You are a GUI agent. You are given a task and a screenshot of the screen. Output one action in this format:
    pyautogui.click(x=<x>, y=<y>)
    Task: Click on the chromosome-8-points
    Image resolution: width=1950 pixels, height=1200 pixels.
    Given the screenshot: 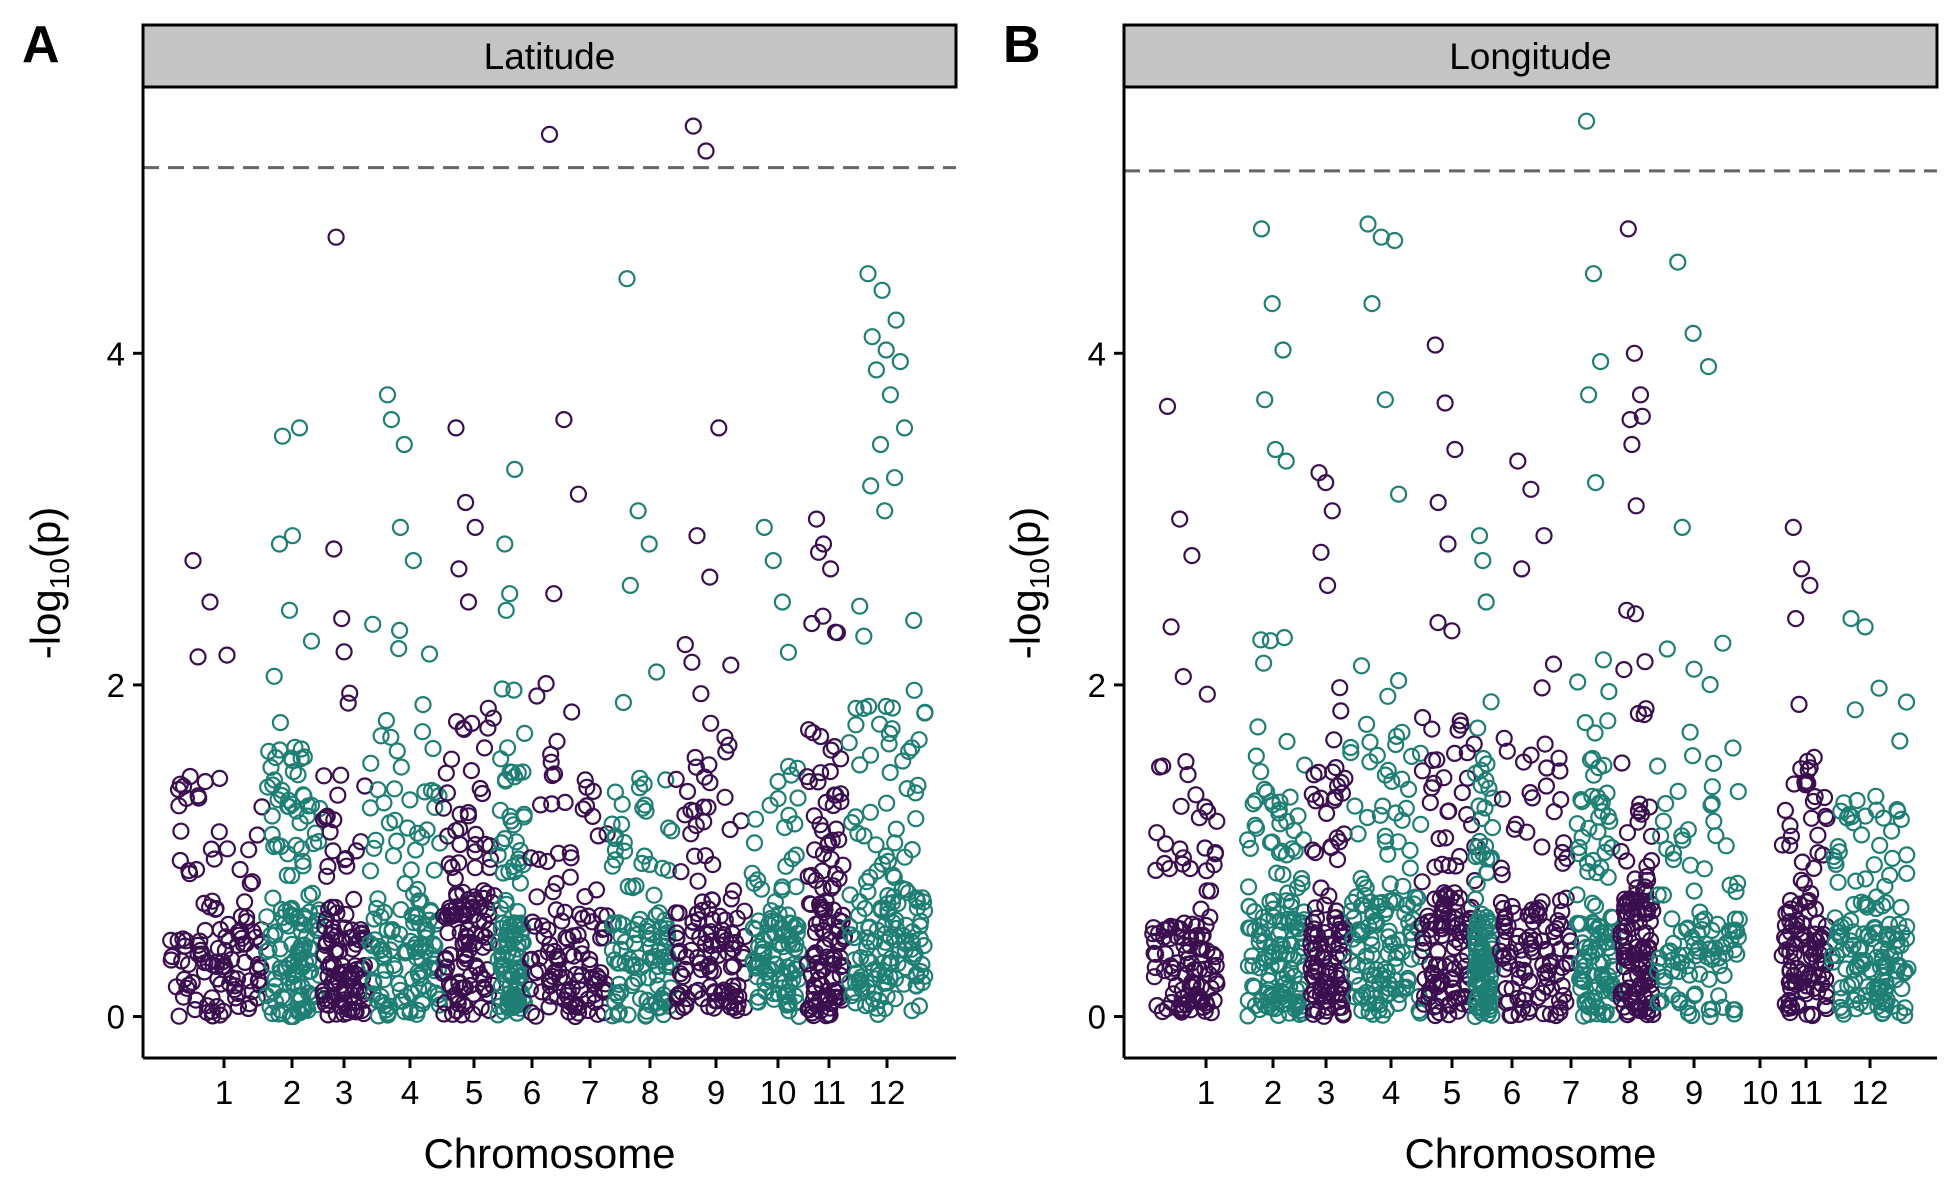 What is the action you would take?
    pyautogui.click(x=642, y=647)
    